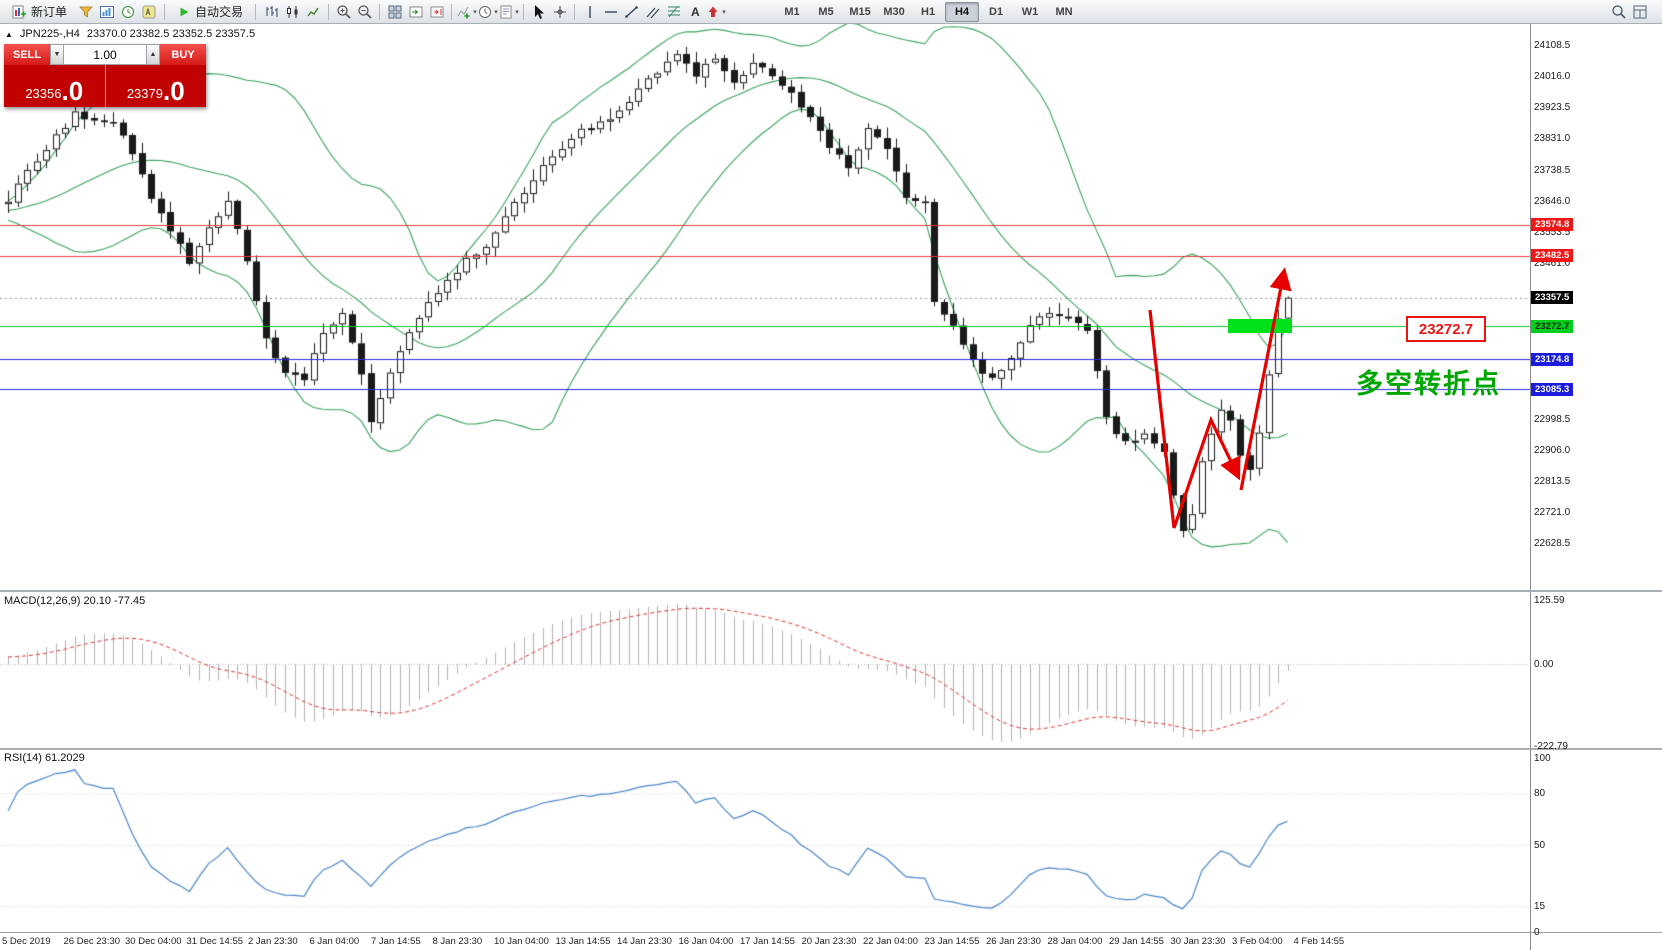 This screenshot has width=1662, height=950. I want to click on chart-symbol-title: JPN225-,H4, so click(49, 34).